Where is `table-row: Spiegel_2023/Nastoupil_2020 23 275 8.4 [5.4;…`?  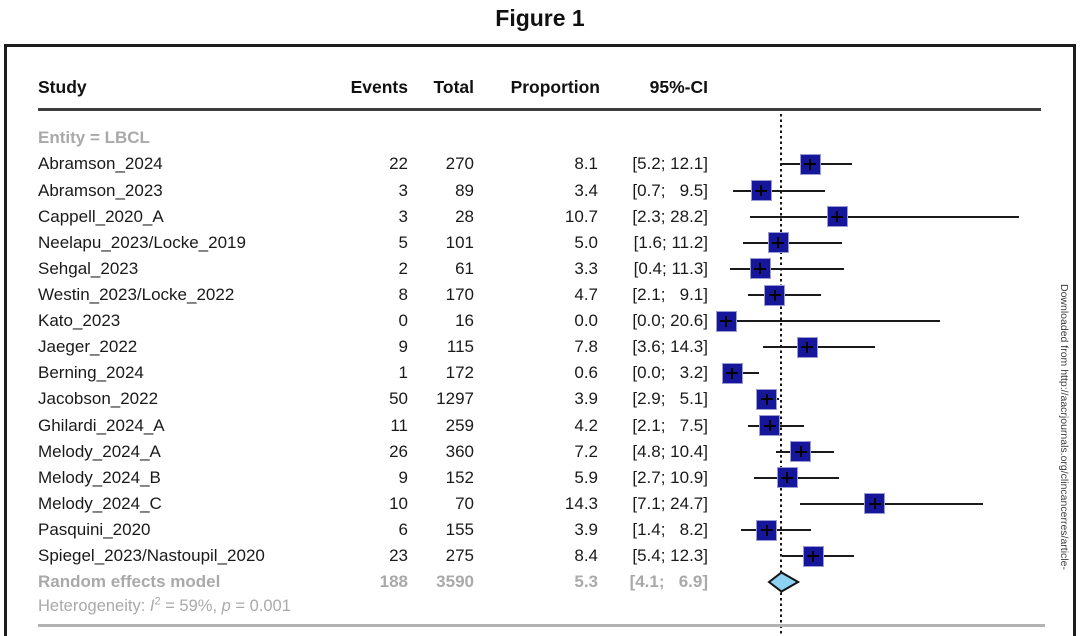 table-row: Spiegel_2023/Nastoupil_2020 23 275 8.4 [5.4;… is located at coordinates (540, 556).